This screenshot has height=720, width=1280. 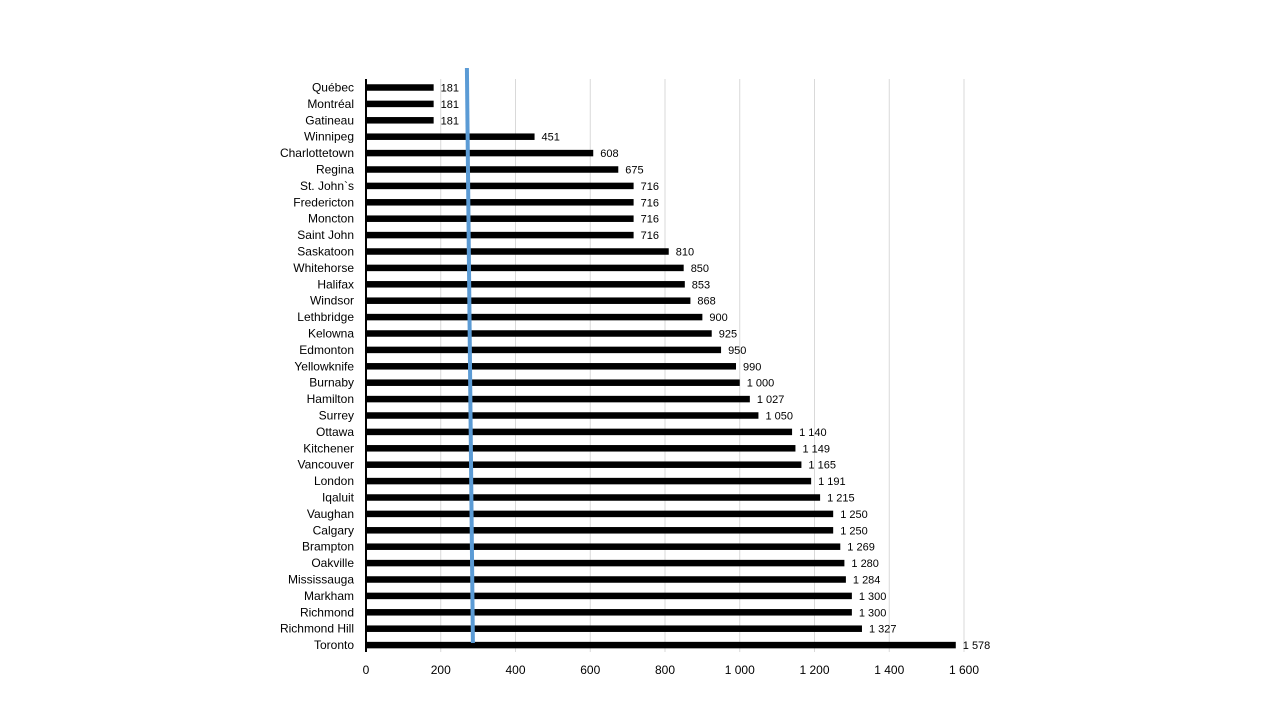 What do you see at coordinates (814, 670) in the screenshot?
I see `x-tick-label: 1 200` at bounding box center [814, 670].